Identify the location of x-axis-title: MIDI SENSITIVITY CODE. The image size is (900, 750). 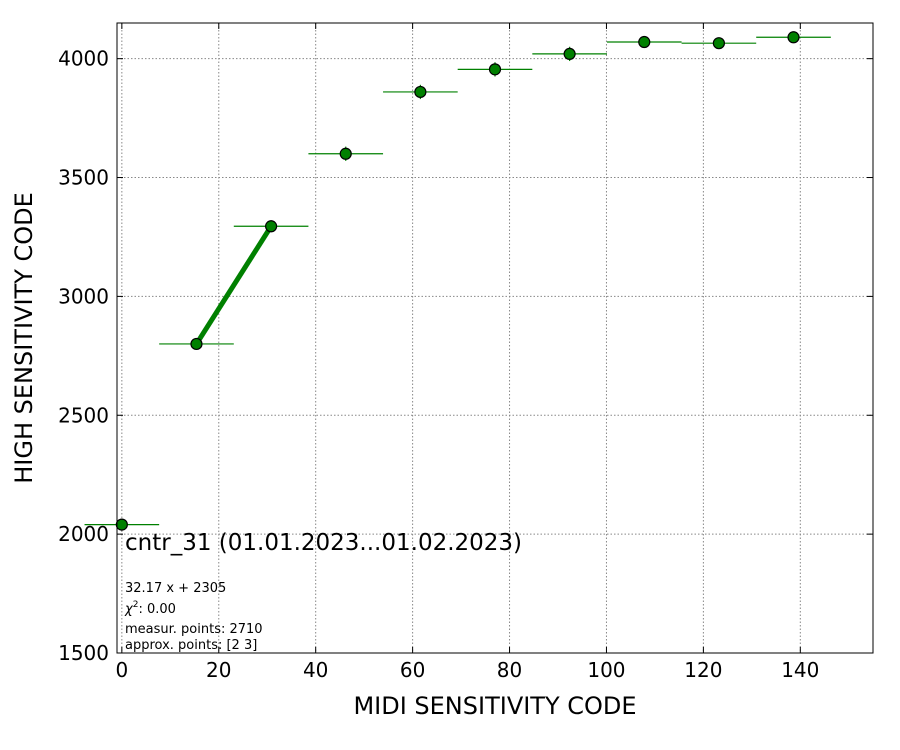
(494, 706).